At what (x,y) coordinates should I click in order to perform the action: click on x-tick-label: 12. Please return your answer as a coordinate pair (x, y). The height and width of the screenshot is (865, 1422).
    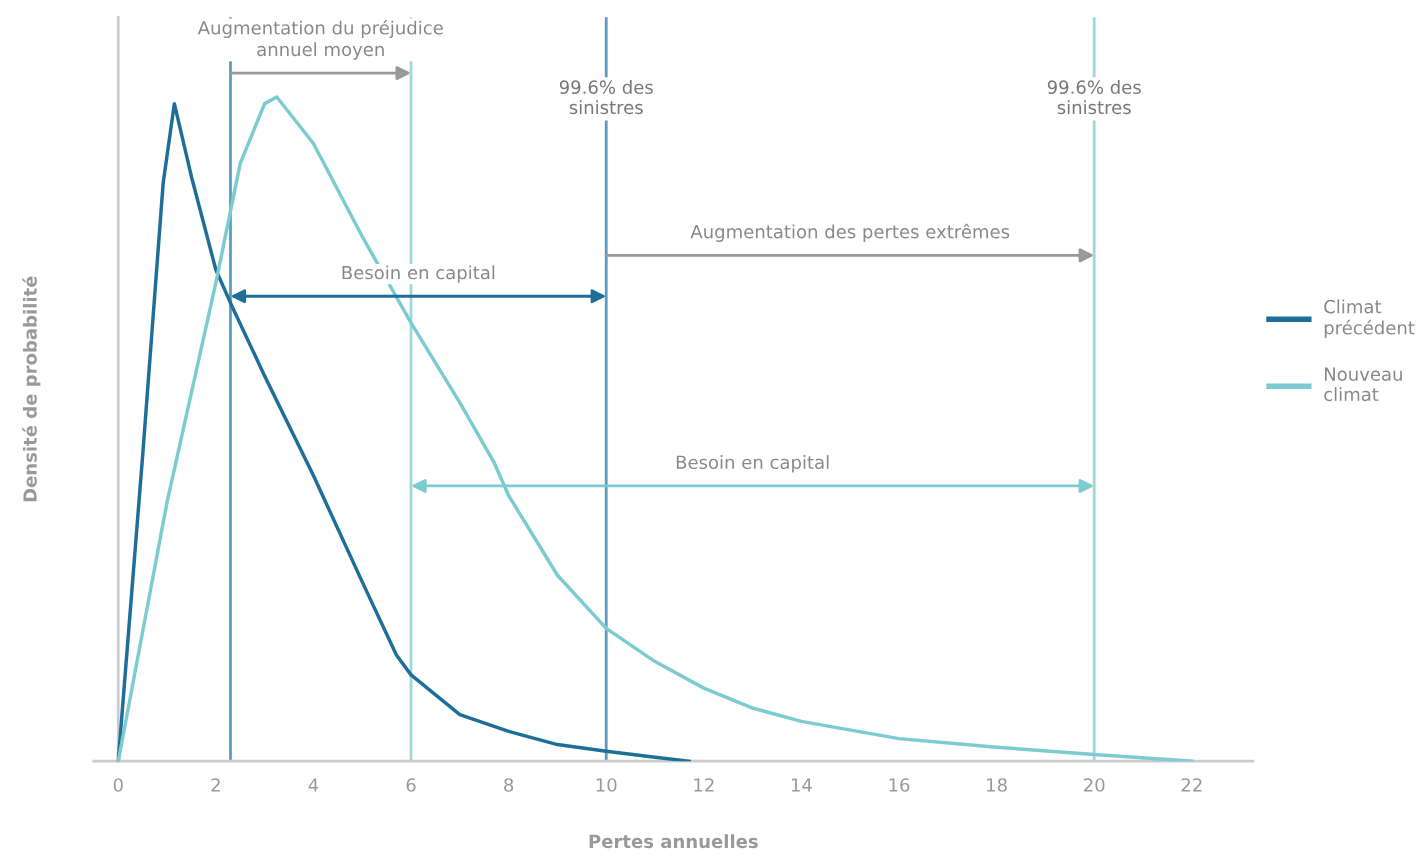
    Looking at the image, I should click on (704, 785).